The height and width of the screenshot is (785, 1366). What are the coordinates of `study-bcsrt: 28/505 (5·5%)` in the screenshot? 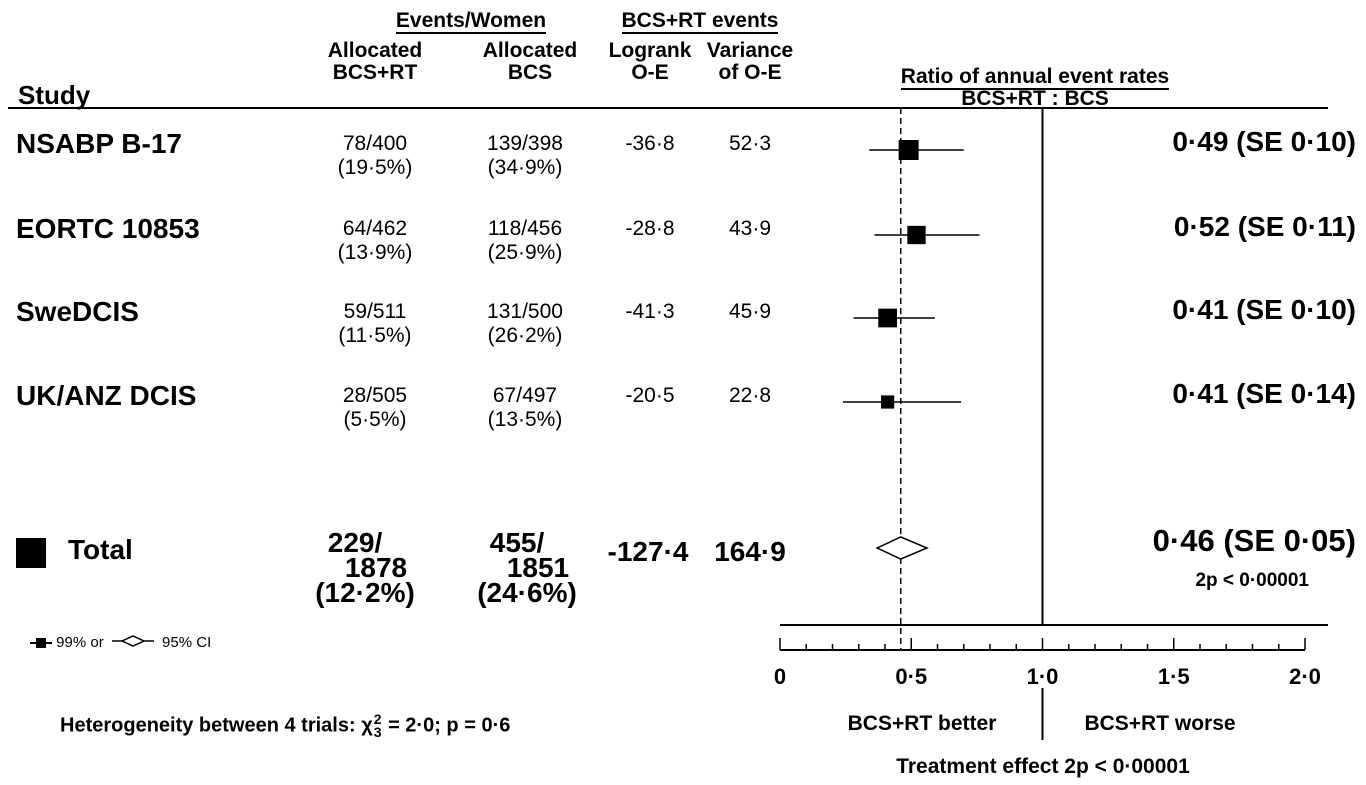 It's located at (375, 408).